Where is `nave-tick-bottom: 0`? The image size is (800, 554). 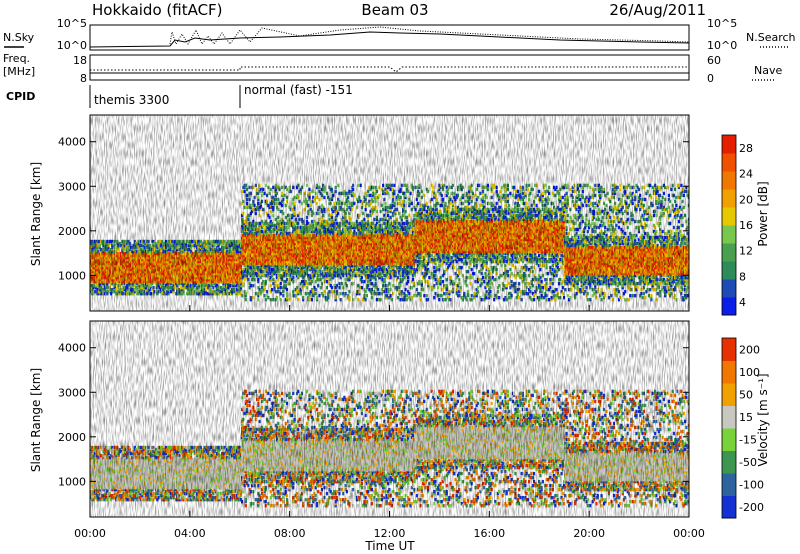 nave-tick-bottom: 0 is located at coordinates (710, 78).